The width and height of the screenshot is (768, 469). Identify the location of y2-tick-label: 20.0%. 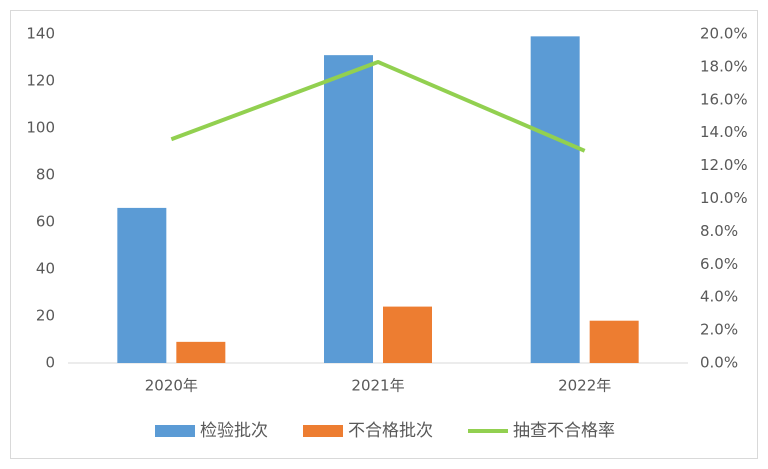
(724, 34).